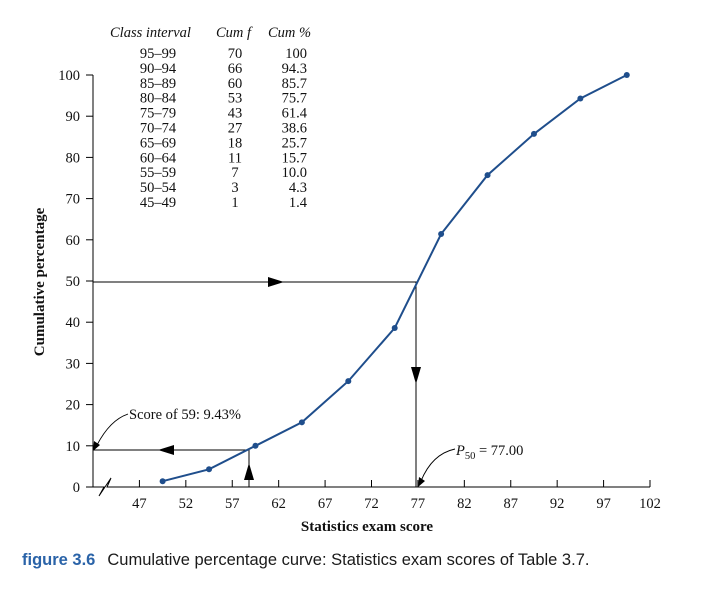 This screenshot has height=596, width=701. I want to click on score59-guide, so click(171, 468).